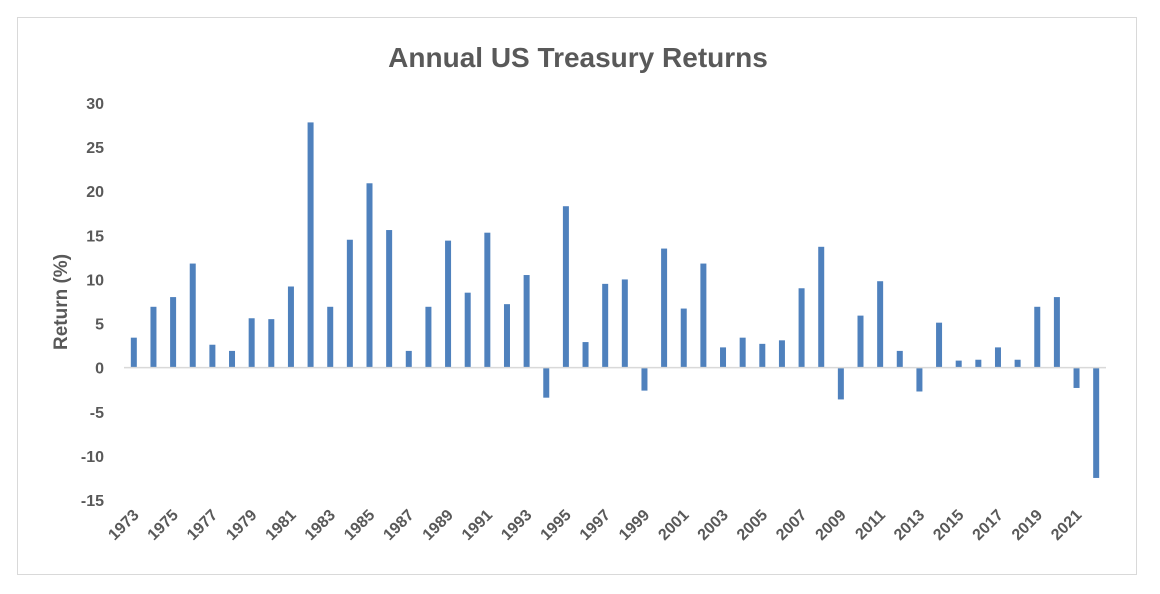 This screenshot has height=594, width=1160. I want to click on x-tick-label: 2021, so click(1066, 525).